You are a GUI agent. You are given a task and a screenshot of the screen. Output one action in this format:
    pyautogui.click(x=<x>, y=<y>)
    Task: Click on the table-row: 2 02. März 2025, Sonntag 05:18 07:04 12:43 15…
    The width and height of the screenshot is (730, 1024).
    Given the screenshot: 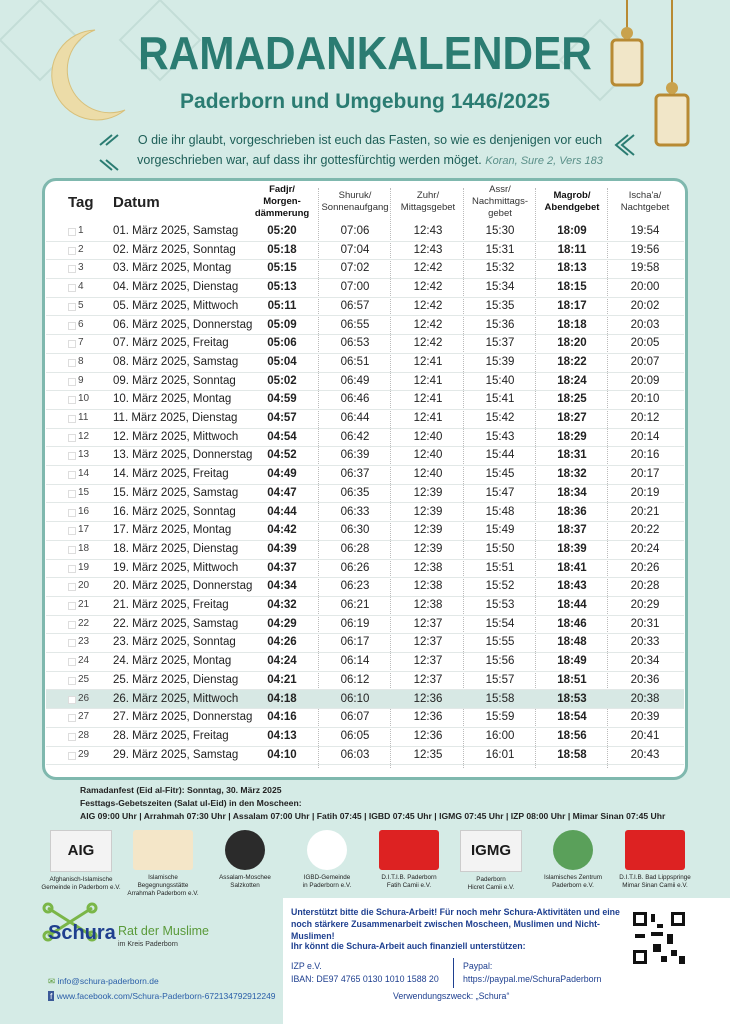 What is the action you would take?
    pyautogui.click(x=365, y=251)
    